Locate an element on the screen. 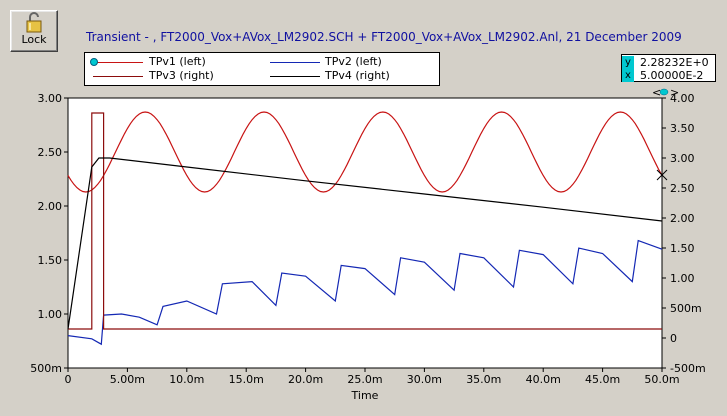  right-tick-label: 2.00 is located at coordinates (682, 218).